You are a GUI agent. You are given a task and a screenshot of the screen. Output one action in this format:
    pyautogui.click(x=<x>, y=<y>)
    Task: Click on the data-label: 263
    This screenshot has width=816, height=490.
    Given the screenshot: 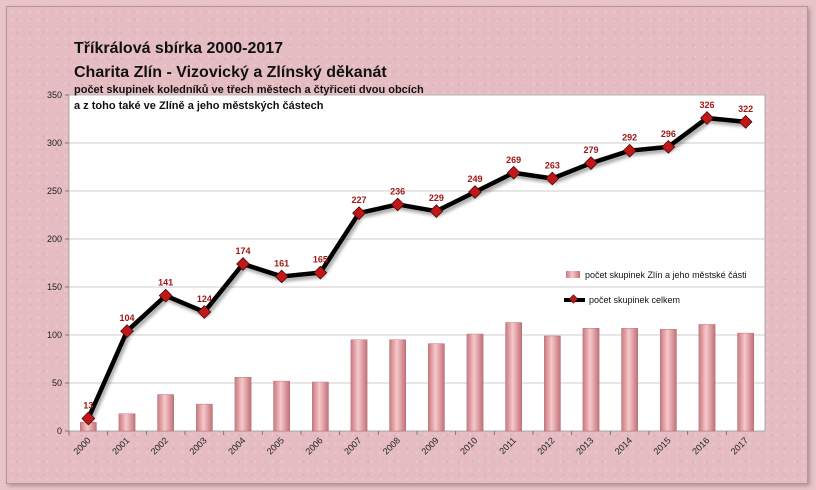 What is the action you would take?
    pyautogui.click(x=552, y=166)
    